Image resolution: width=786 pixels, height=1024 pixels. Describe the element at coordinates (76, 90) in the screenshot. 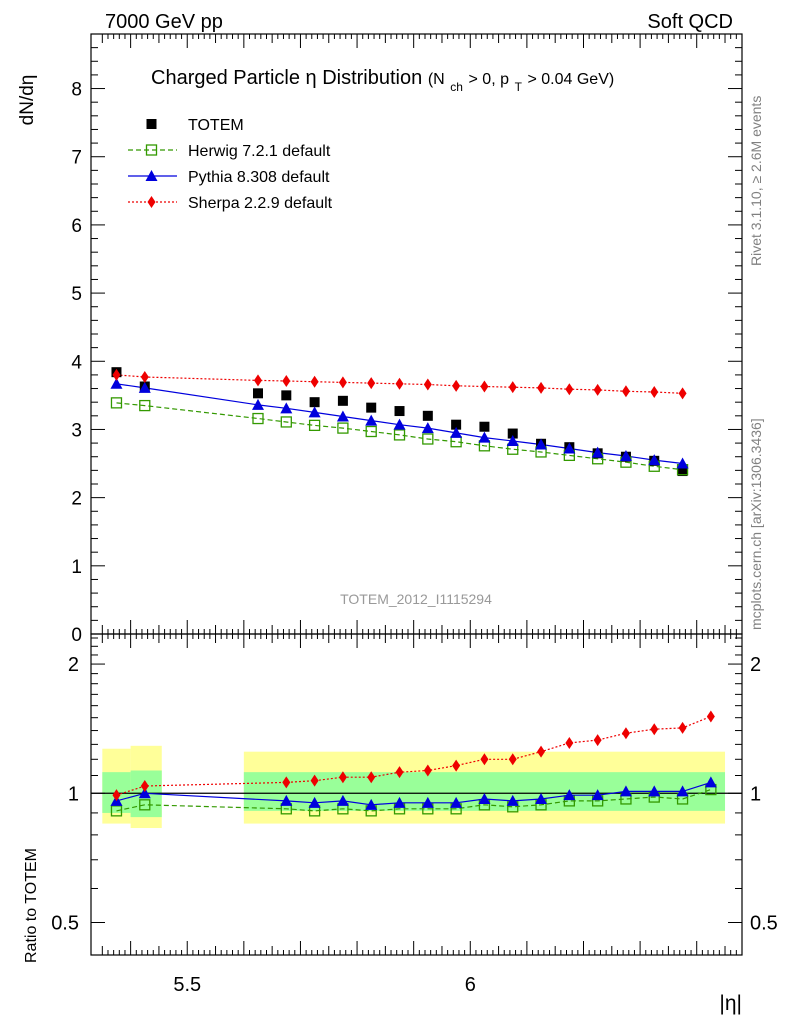

I see `main-y-tick-label: 8` at that location.